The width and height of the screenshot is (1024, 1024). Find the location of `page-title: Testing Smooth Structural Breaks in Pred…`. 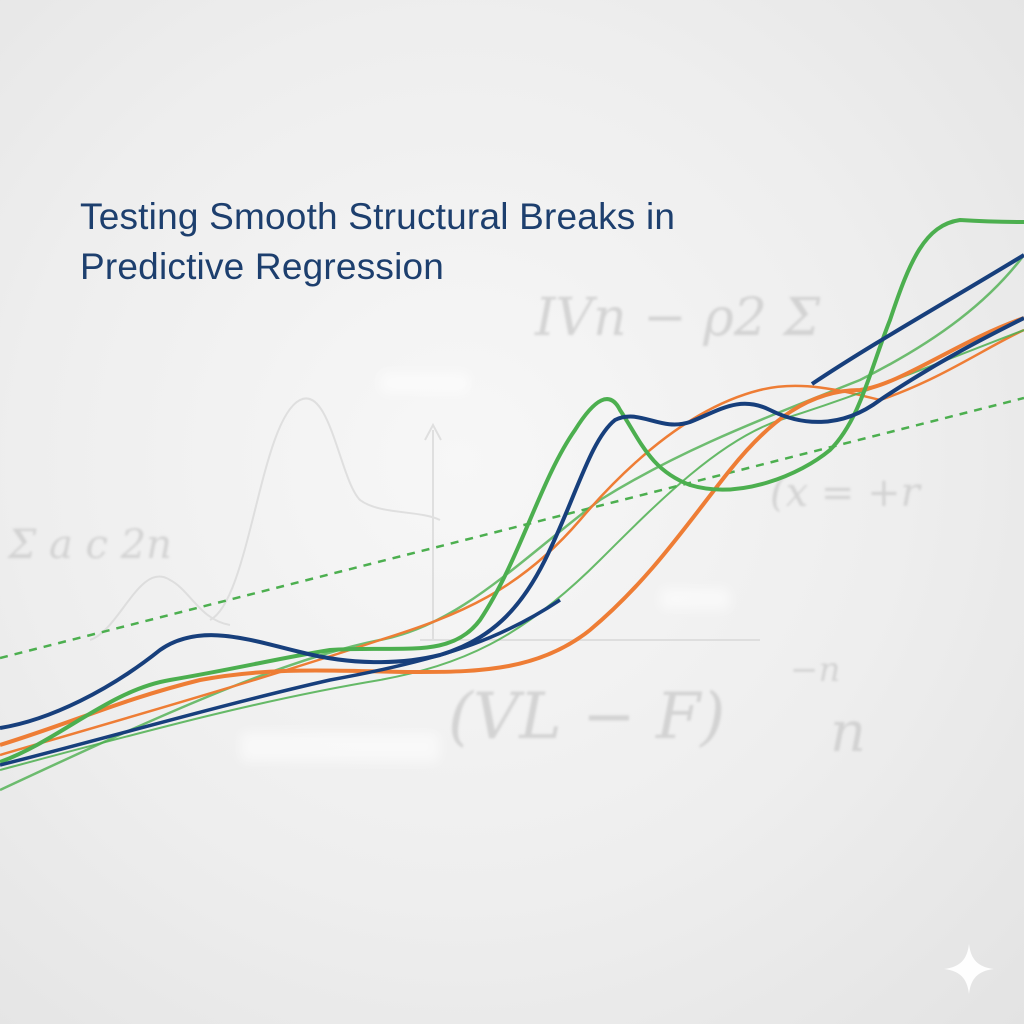

page-title: Testing Smooth Structural Breaks in Pred… is located at coordinates (460, 242).